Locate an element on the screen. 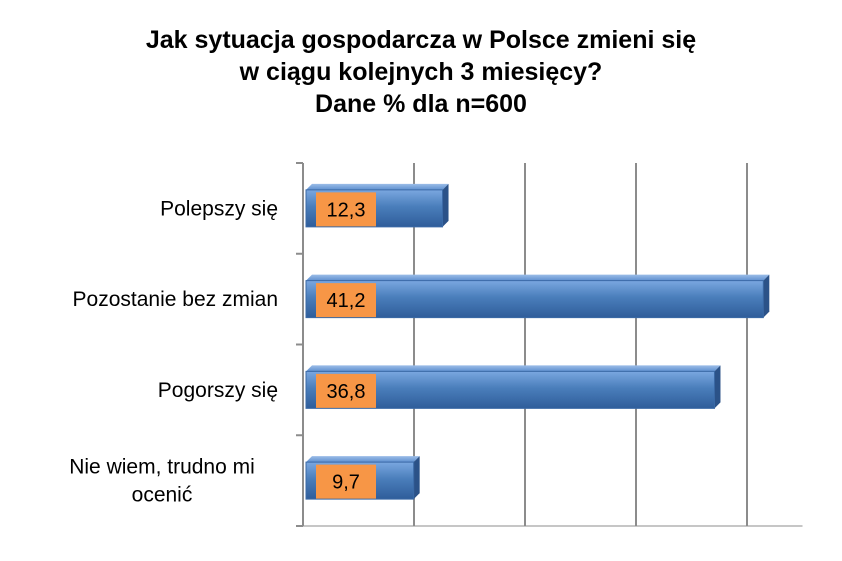 The image size is (842, 561). data-label: 9,7 is located at coordinates (346, 483).